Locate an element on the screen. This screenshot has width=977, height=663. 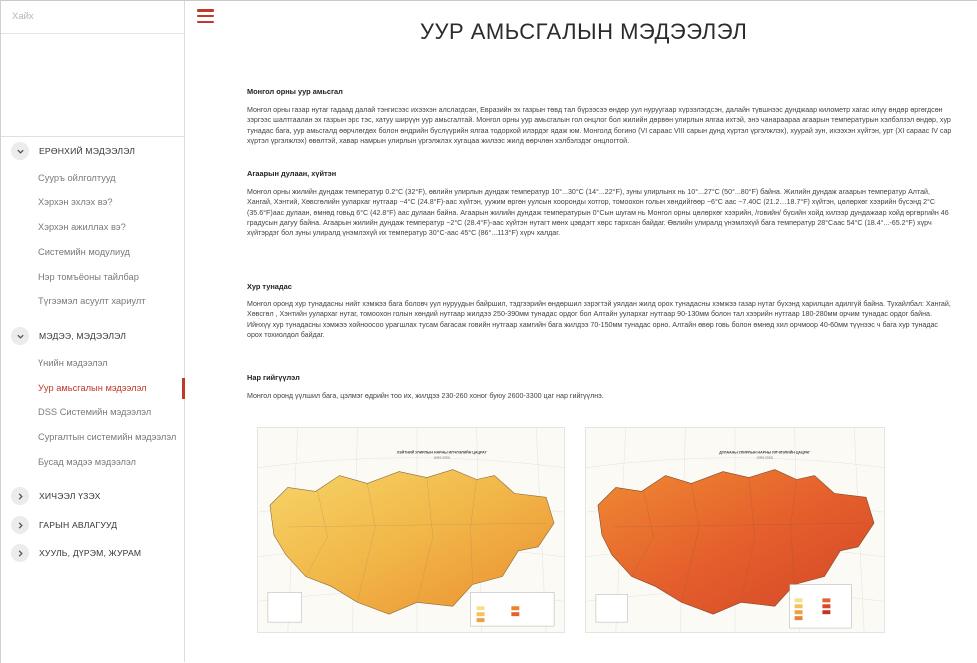
active-indicator is located at coordinates (183, 388).